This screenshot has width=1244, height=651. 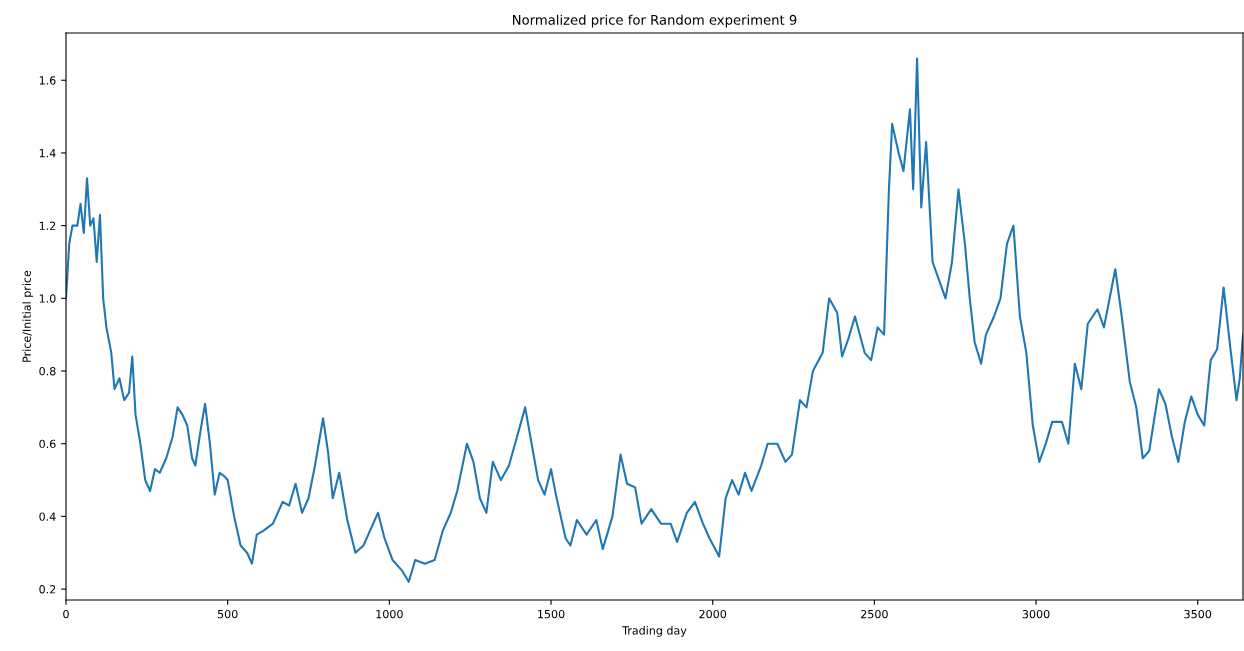 I want to click on y-tick-label: 1.4, so click(x=47, y=153).